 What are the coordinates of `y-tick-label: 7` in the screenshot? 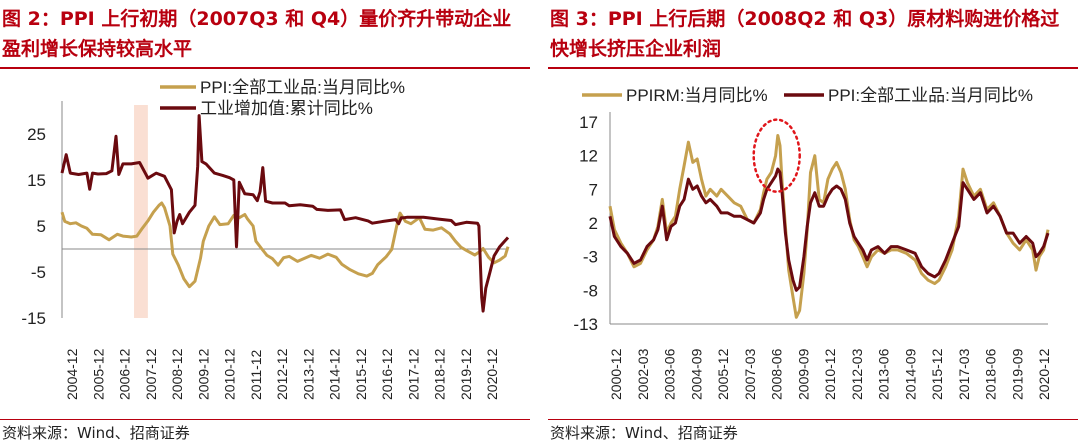 It's located at (593, 189).